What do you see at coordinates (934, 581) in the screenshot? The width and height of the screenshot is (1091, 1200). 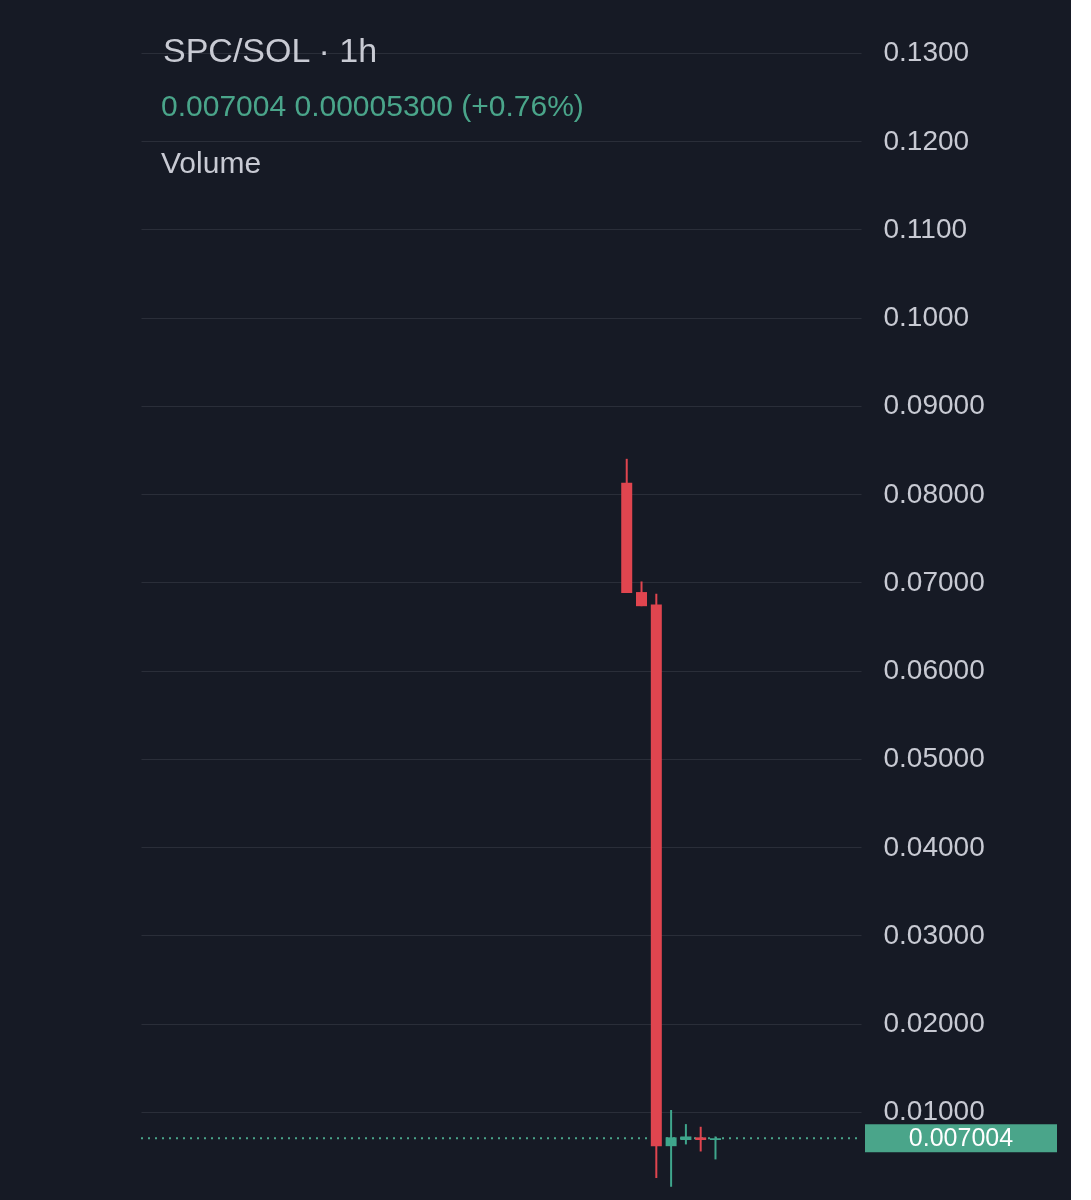 I see `y-tick-label: 0.07000` at bounding box center [934, 581].